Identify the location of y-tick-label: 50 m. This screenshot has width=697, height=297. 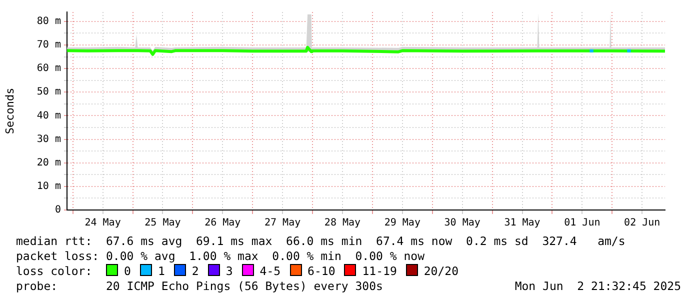
(48, 92).